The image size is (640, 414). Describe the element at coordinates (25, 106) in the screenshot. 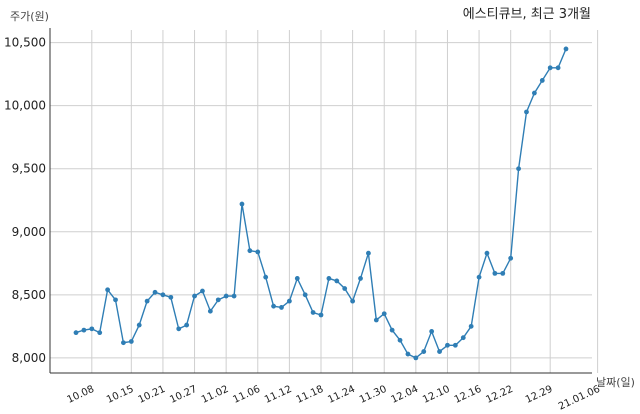

I see `y-tick-label: 10,000` at that location.